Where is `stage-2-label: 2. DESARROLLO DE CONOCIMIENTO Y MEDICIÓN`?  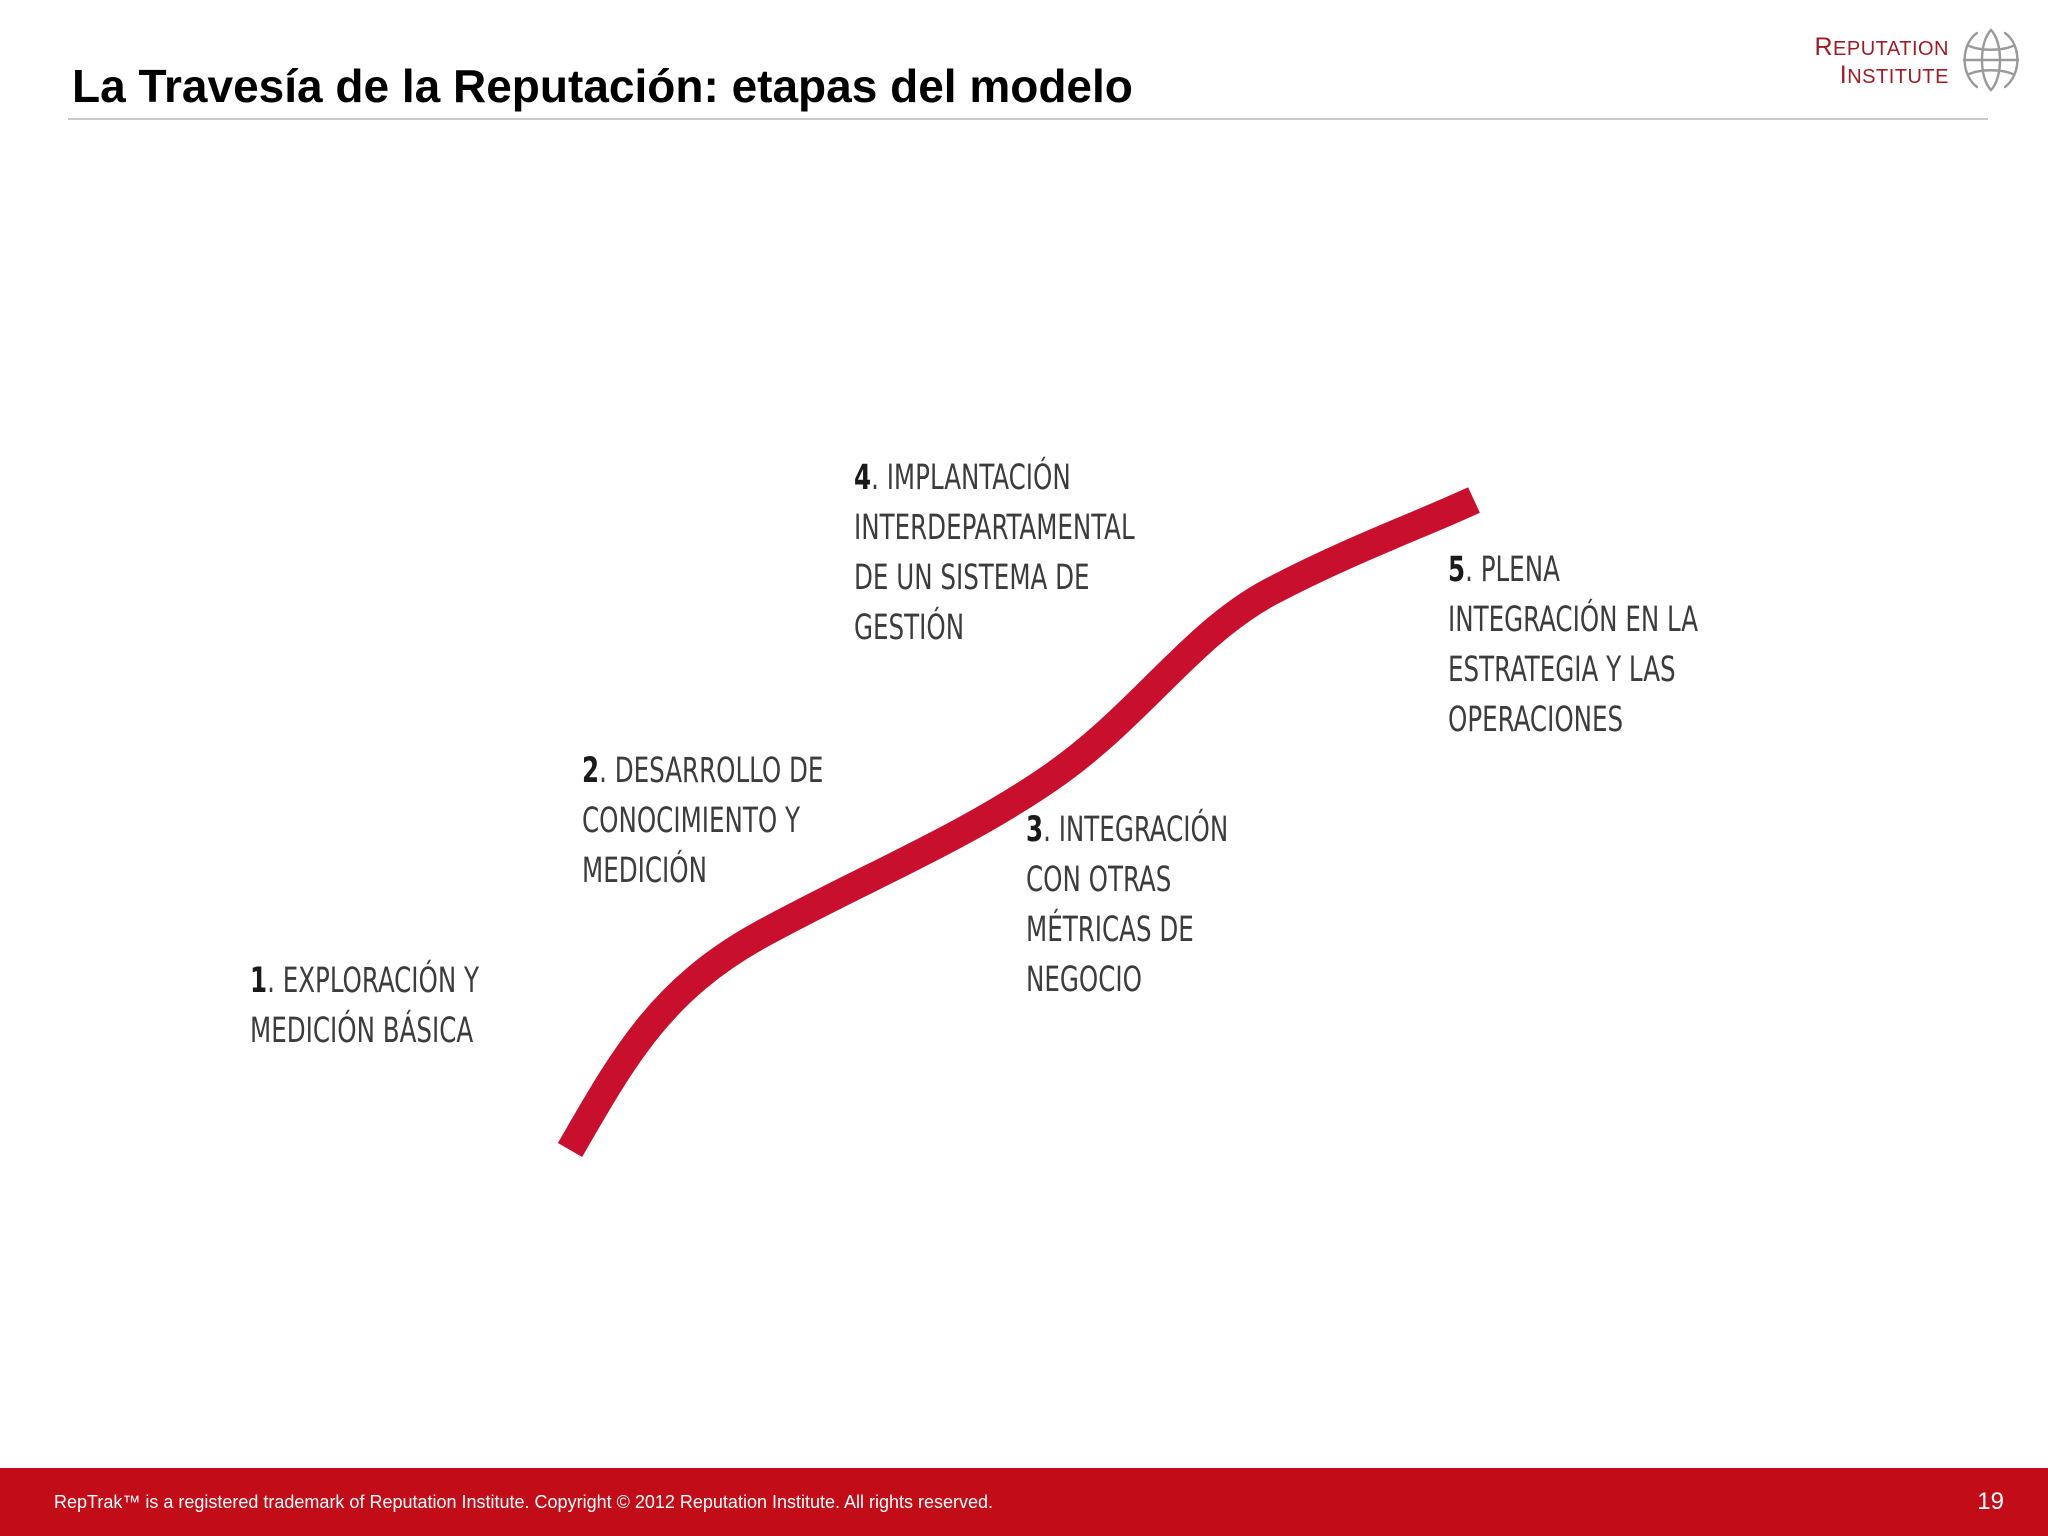 stage-2-label: 2. DESARROLLO DE CONOCIMIENTO Y MEDICIÓN is located at coordinates (702, 821).